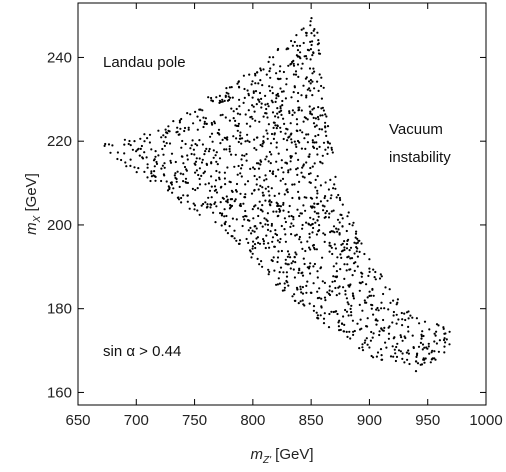 This screenshot has height=472, width=506. What do you see at coordinates (369, 420) in the screenshot?
I see `x-tick-label: 900` at bounding box center [369, 420].